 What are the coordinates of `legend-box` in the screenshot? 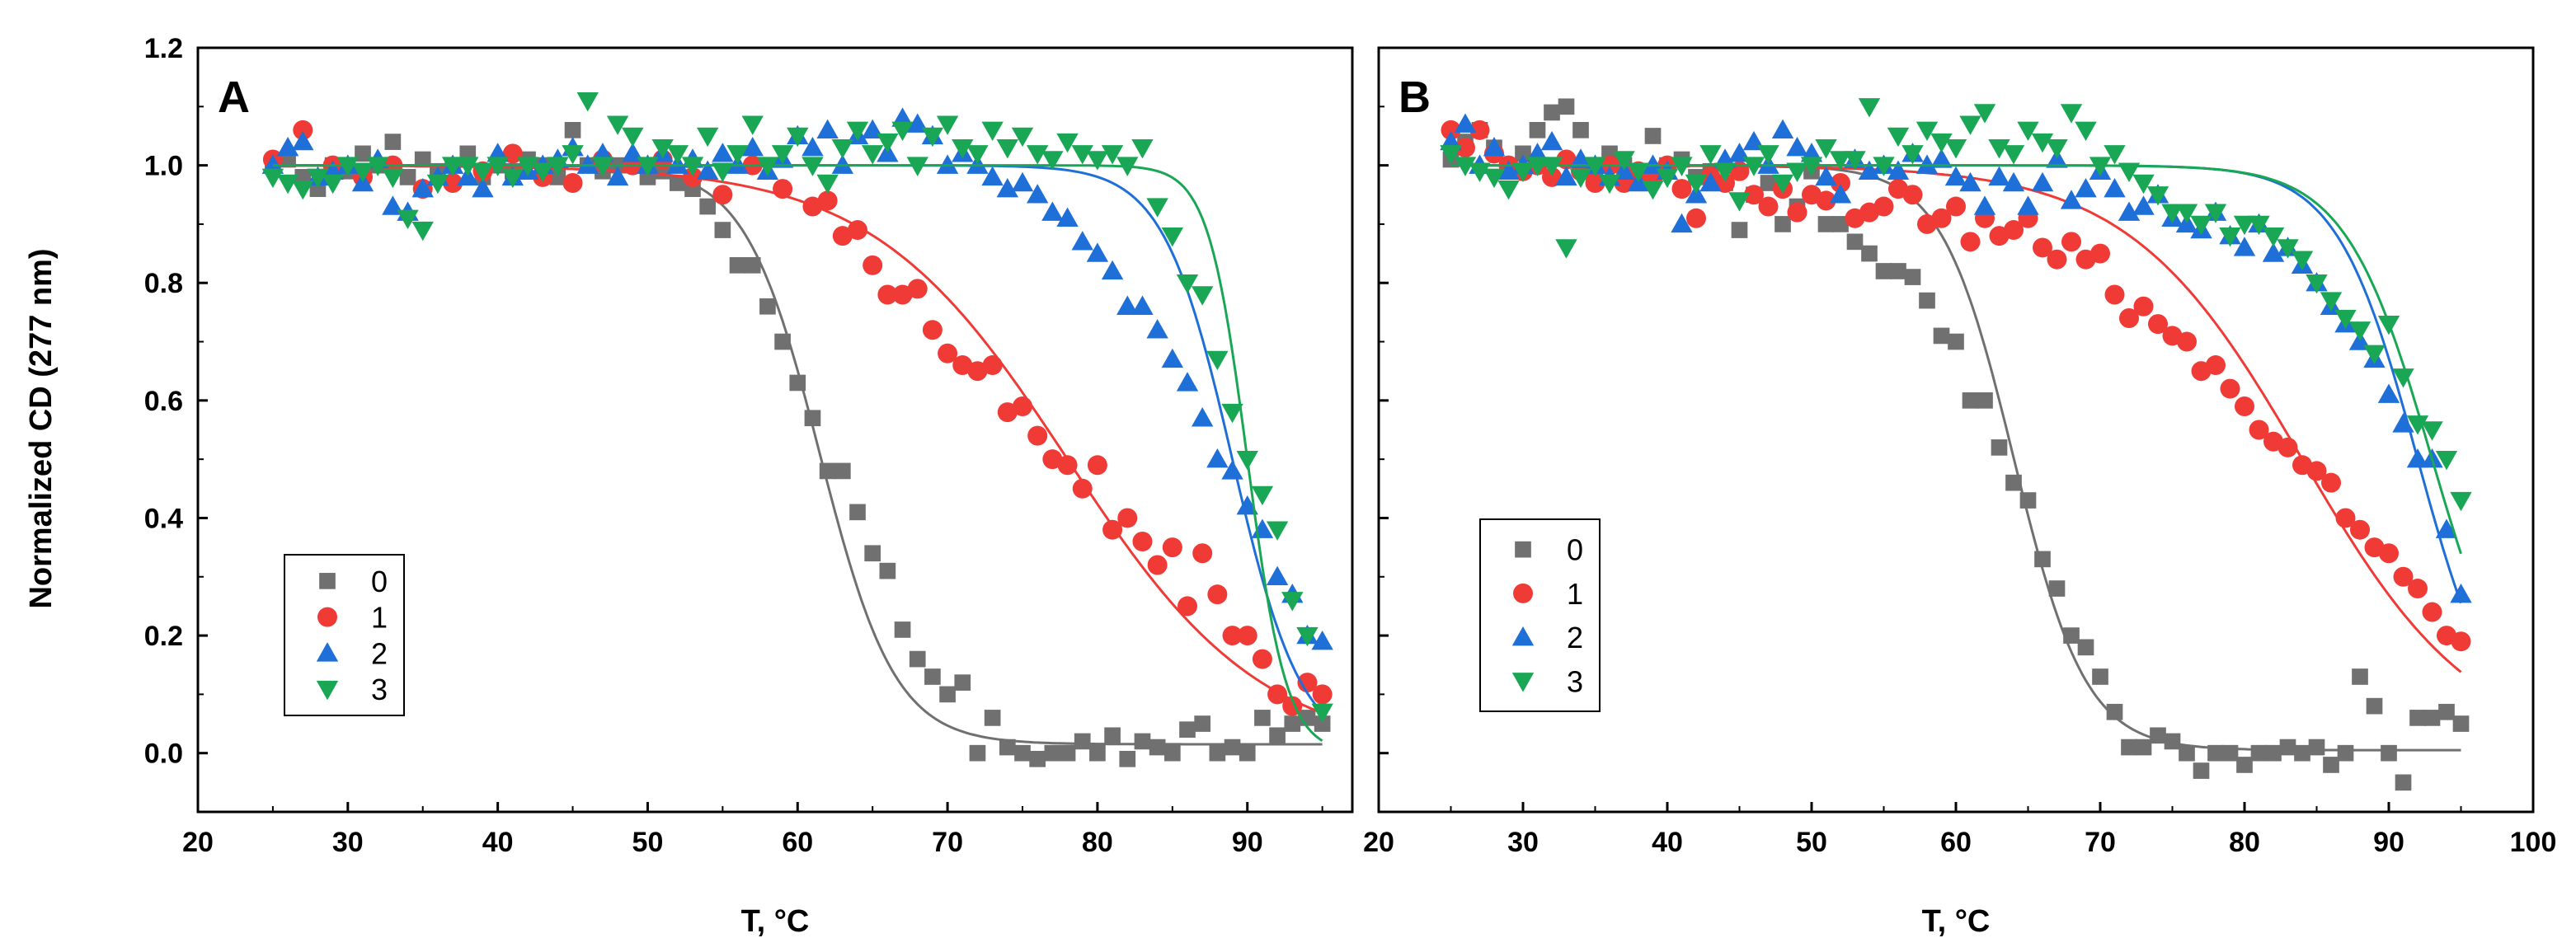 It's located at (344, 635).